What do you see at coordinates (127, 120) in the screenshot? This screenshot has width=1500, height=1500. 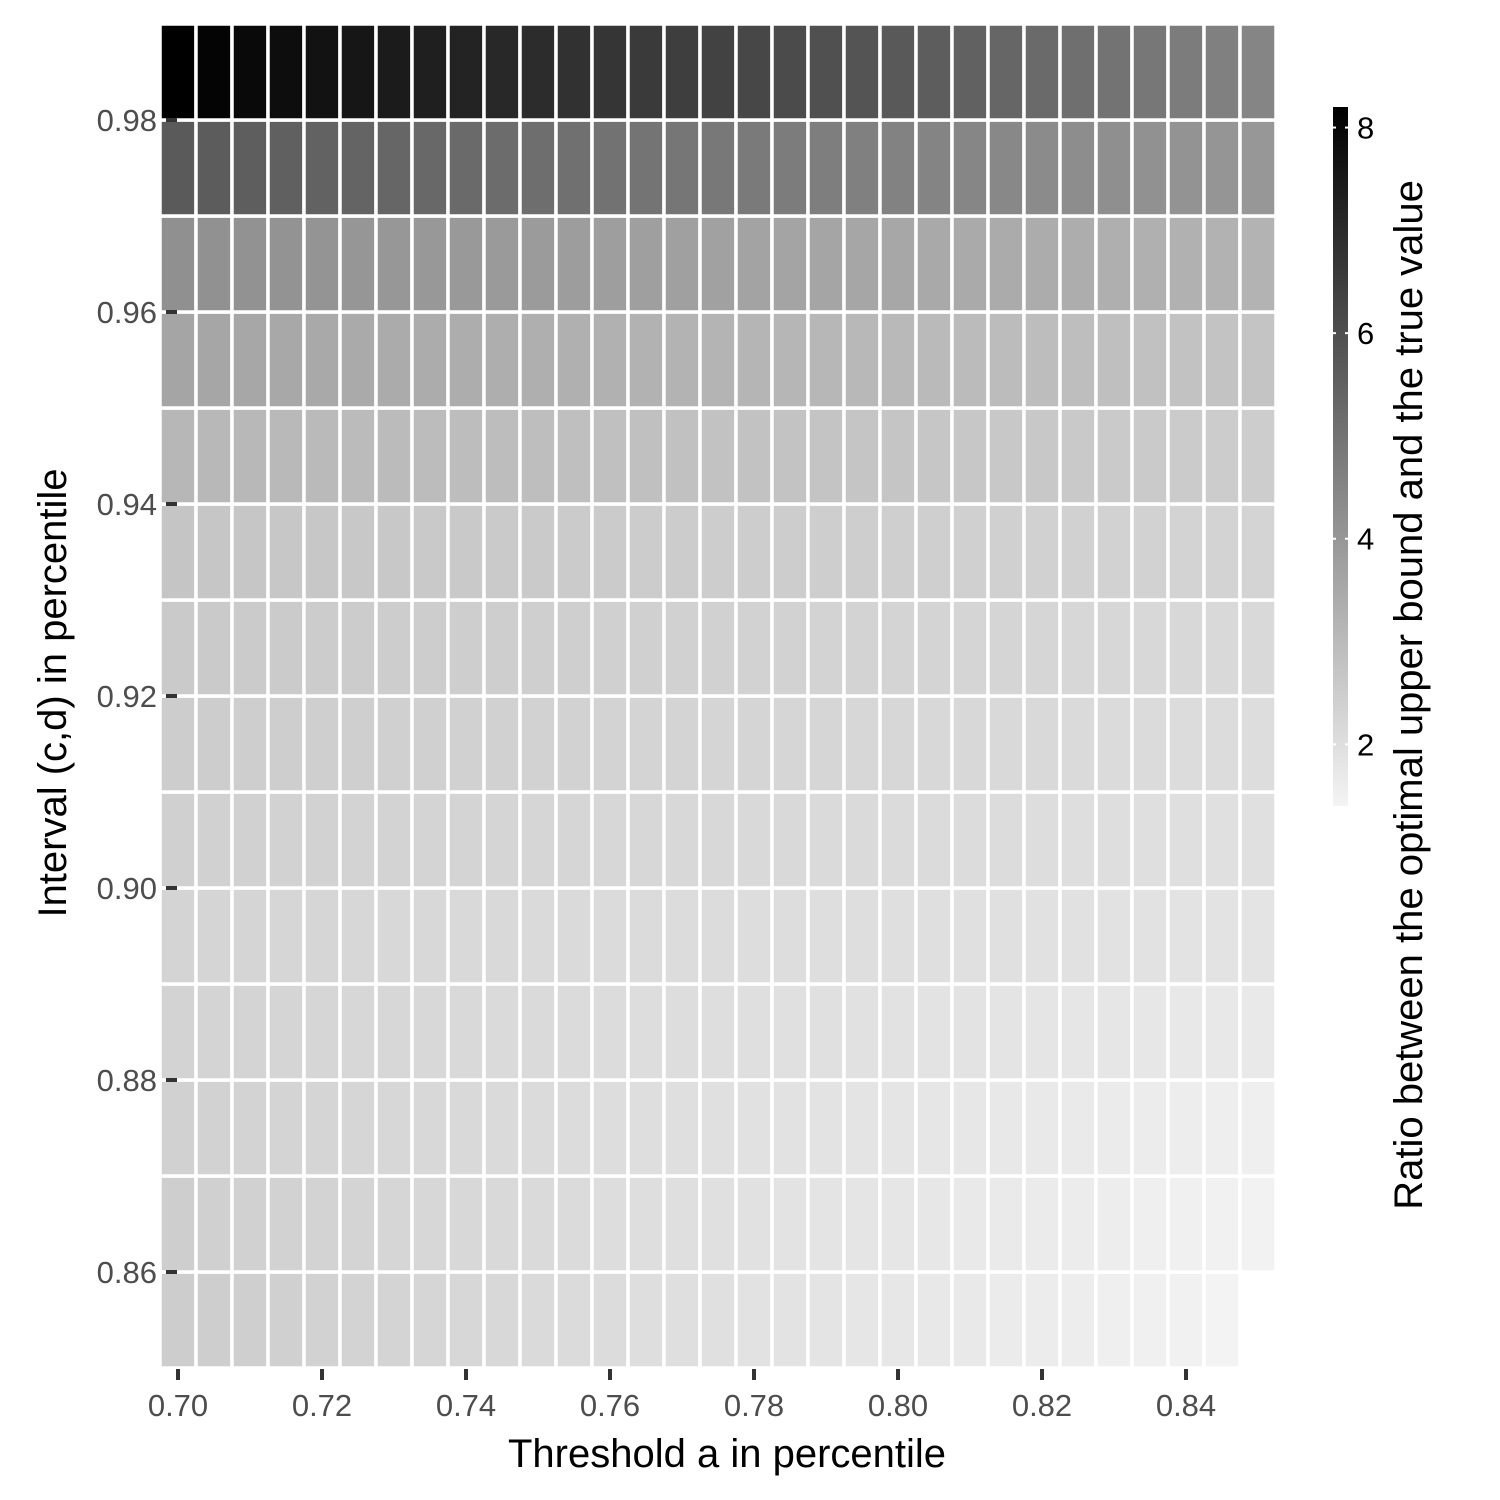 I see `y-tick-label: 0.98` at bounding box center [127, 120].